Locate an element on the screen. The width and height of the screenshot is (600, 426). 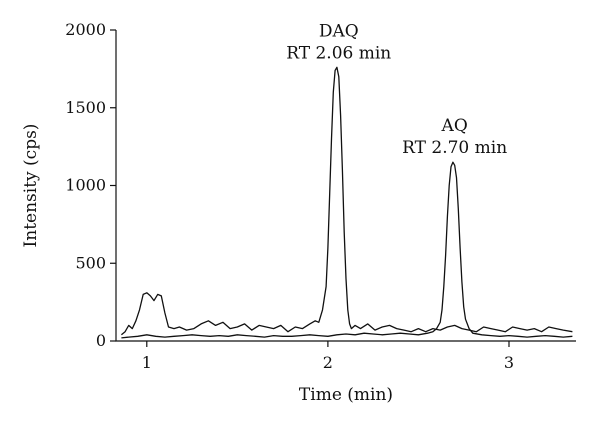
x-ticks-group: 1 2 3 is located at coordinates (328, 356).